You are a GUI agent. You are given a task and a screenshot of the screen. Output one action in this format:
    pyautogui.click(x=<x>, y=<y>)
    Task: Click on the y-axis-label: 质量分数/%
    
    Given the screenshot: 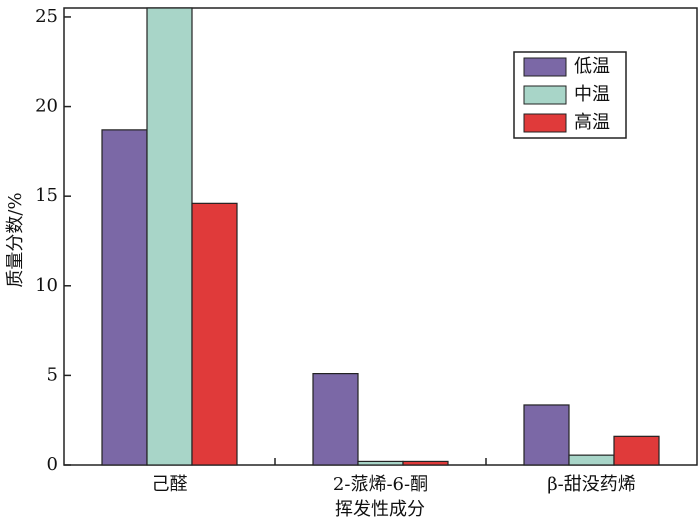 What is the action you would take?
    pyautogui.click(x=15, y=239)
    